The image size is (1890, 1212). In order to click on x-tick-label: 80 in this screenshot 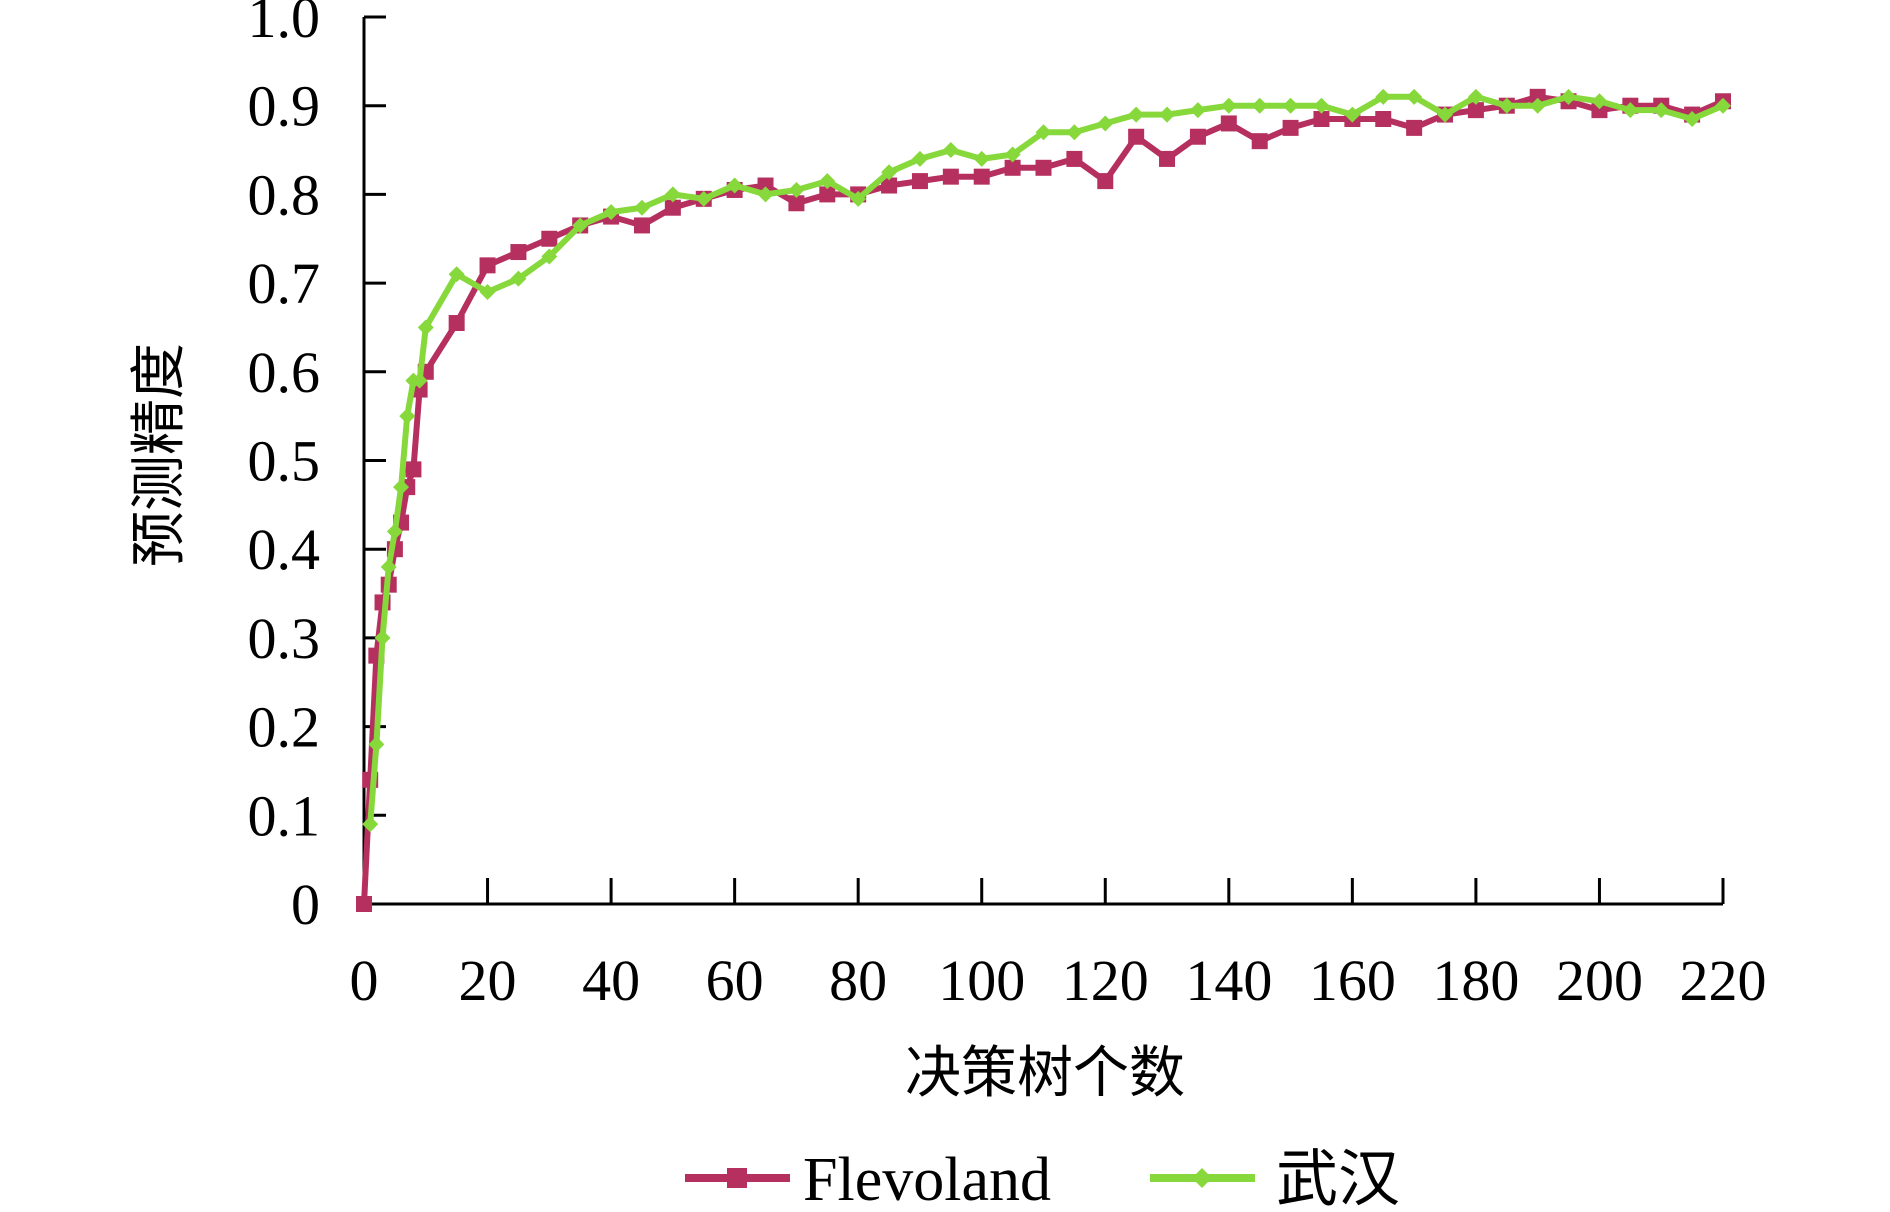, I will do `click(858, 980)`.